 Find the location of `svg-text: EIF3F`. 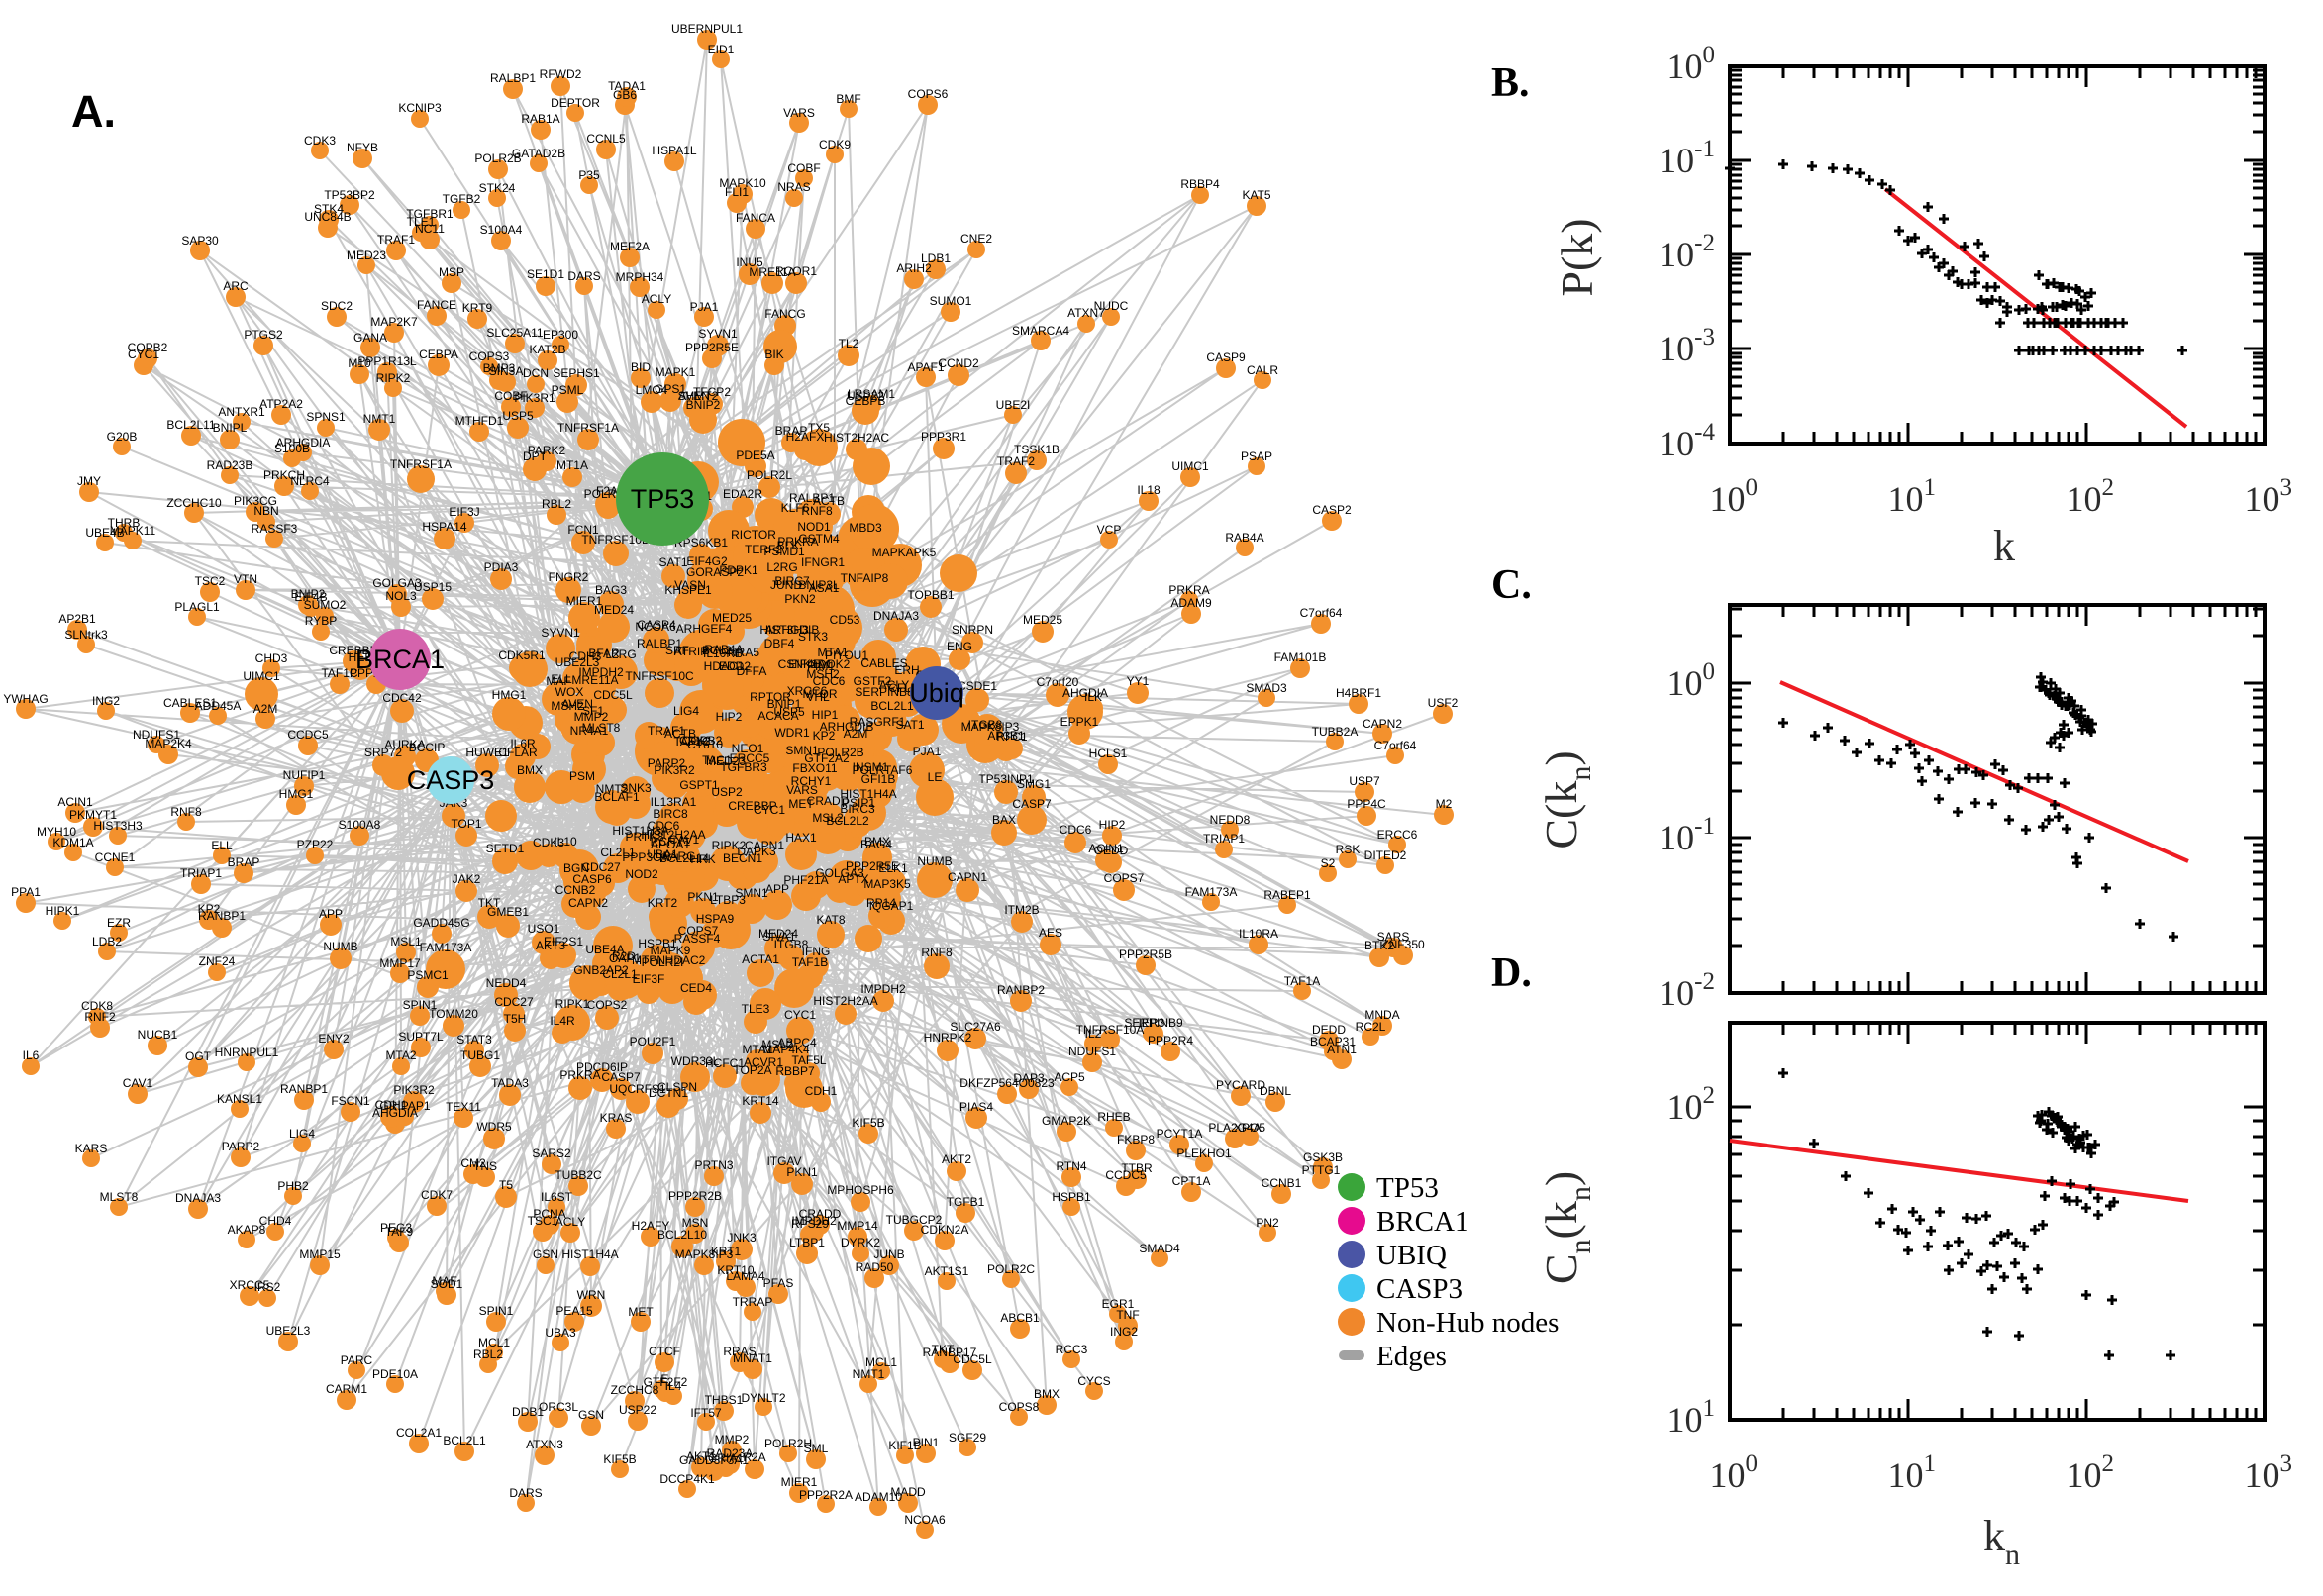

svg-text: EIF3F is located at coordinates (649, 979).